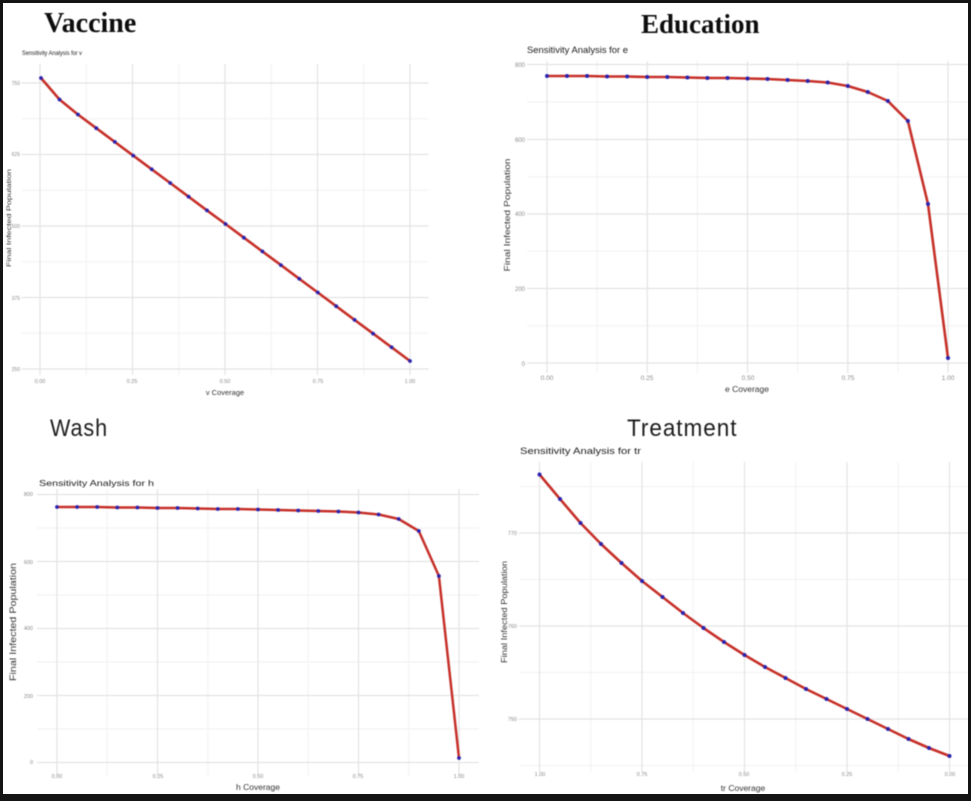  What do you see at coordinates (577, 50) in the screenshot?
I see `svg-text: Sensitivity Analysis for e` at bounding box center [577, 50].